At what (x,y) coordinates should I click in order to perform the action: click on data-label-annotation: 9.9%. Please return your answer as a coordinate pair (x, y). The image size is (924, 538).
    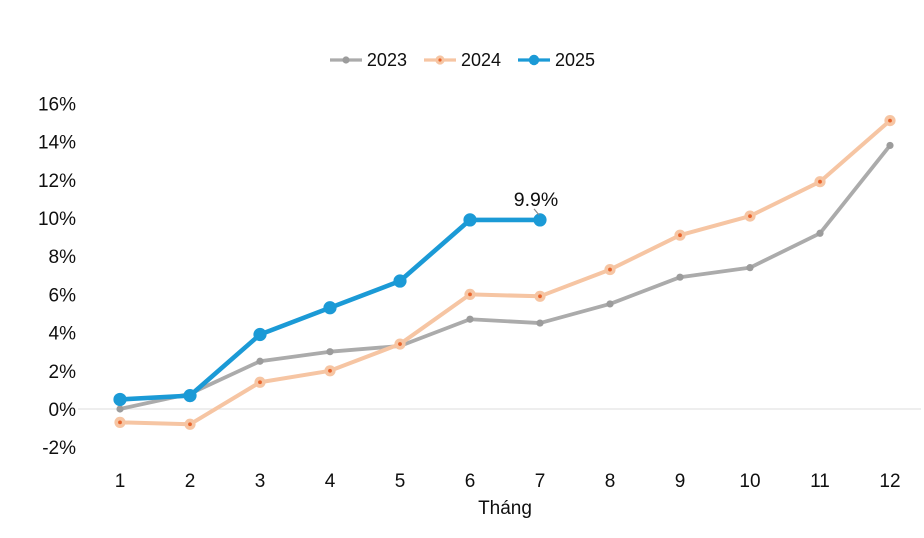
    Looking at the image, I should click on (536, 200).